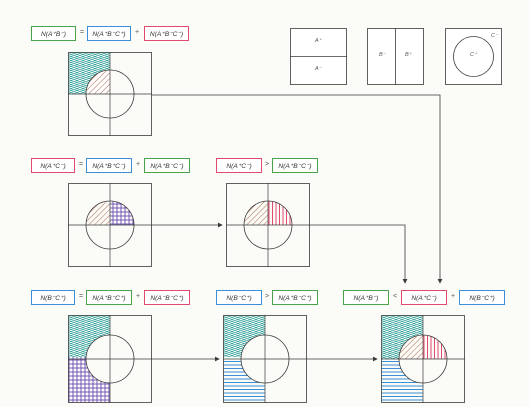 Image resolution: width=529 pixels, height=407 pixels. What do you see at coordinates (53, 297) in the screenshot?
I see `formula-r3a-lhs: N(B⁻C⁺)` at bounding box center [53, 297].